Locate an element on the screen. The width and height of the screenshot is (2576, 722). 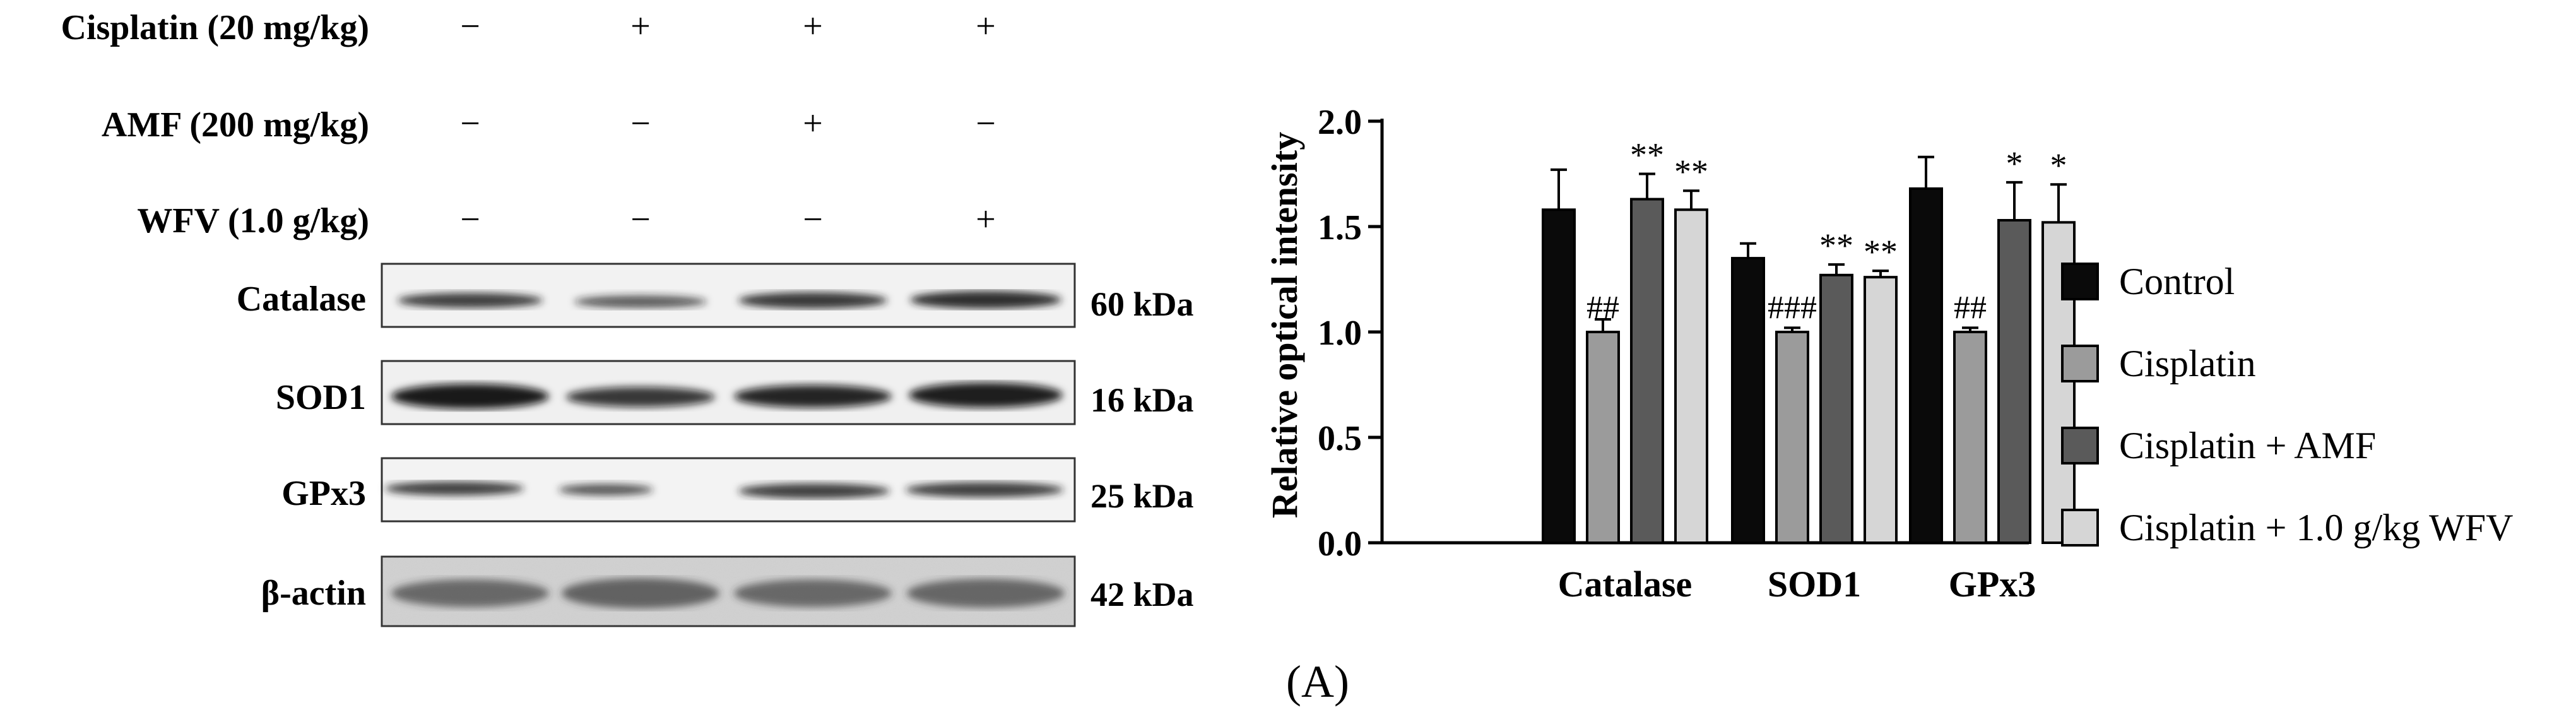
bar-gpx3-control is located at coordinates (1926, 365).